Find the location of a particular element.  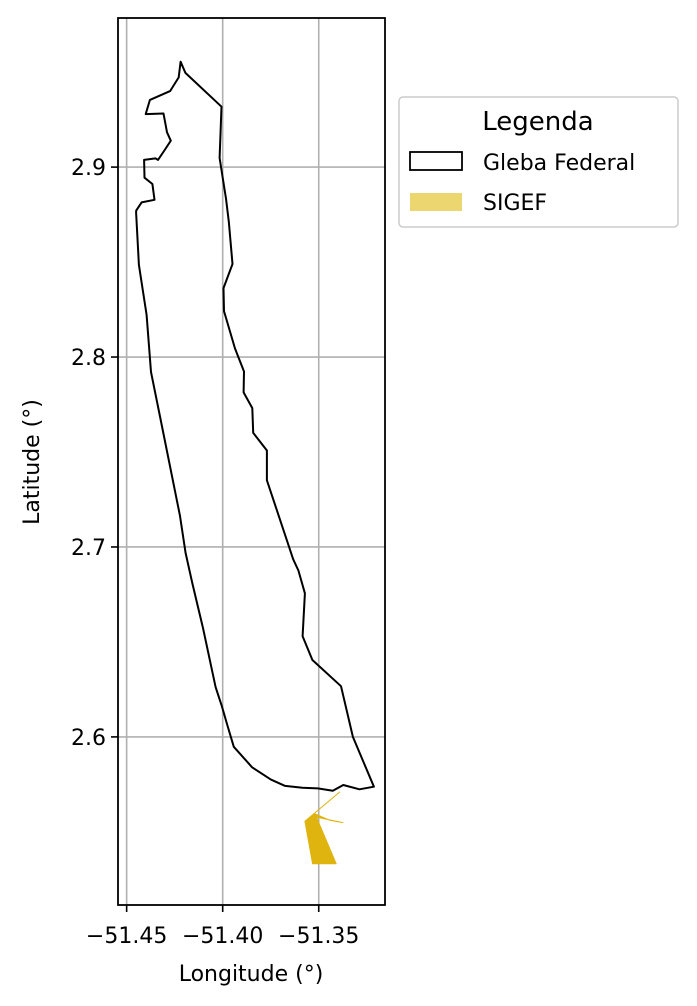

y-tick-label-1: 2.7 is located at coordinates (88, 548).